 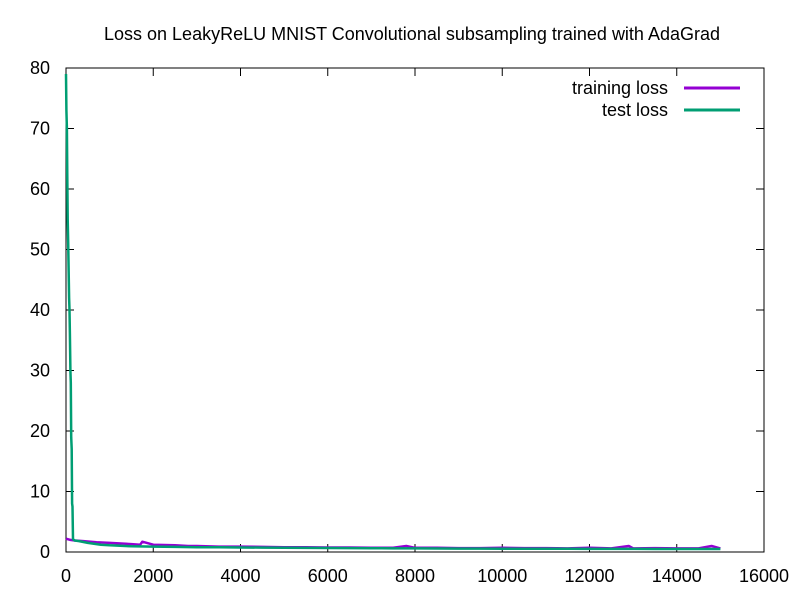 I want to click on x-tick-label: 8000, so click(x=415, y=576).